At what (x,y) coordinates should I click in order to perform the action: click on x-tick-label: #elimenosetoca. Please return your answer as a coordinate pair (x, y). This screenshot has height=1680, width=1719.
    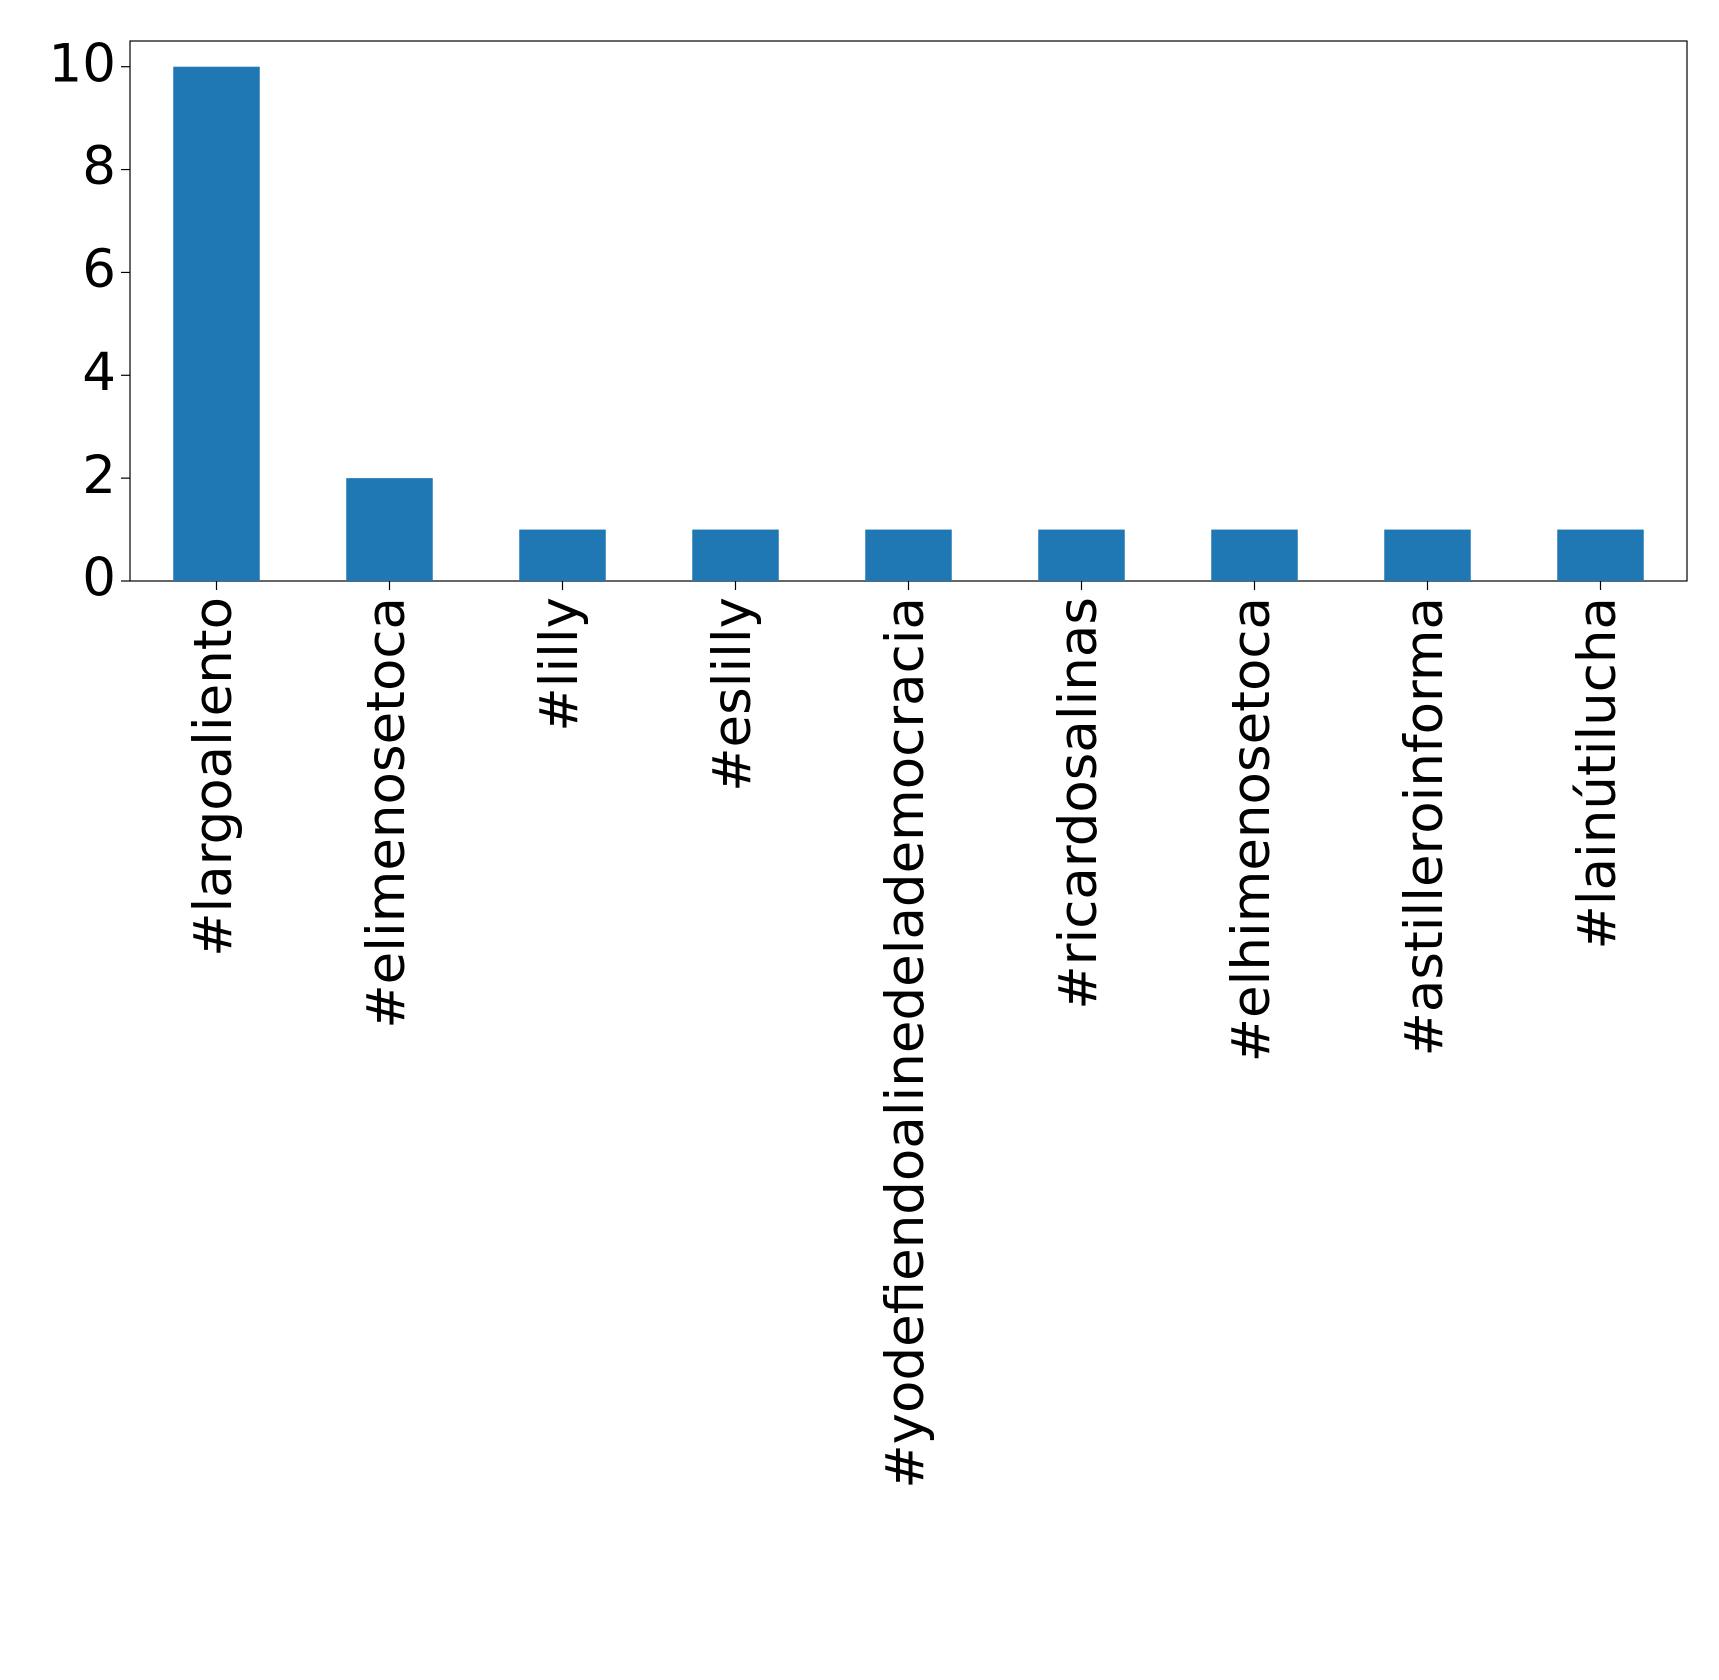
    Looking at the image, I should click on (386, 813).